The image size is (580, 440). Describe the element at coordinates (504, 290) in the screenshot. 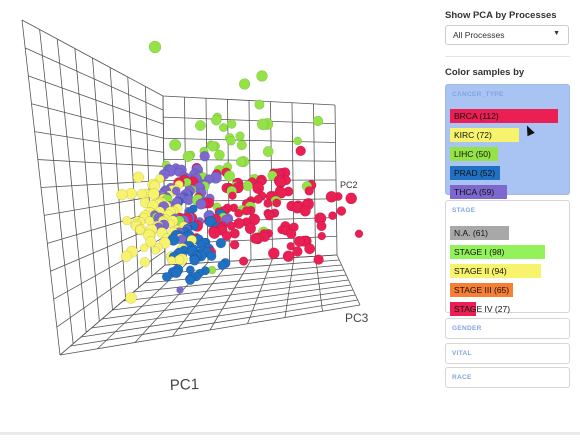

I see `legend-item: STAGE III (65)` at that location.